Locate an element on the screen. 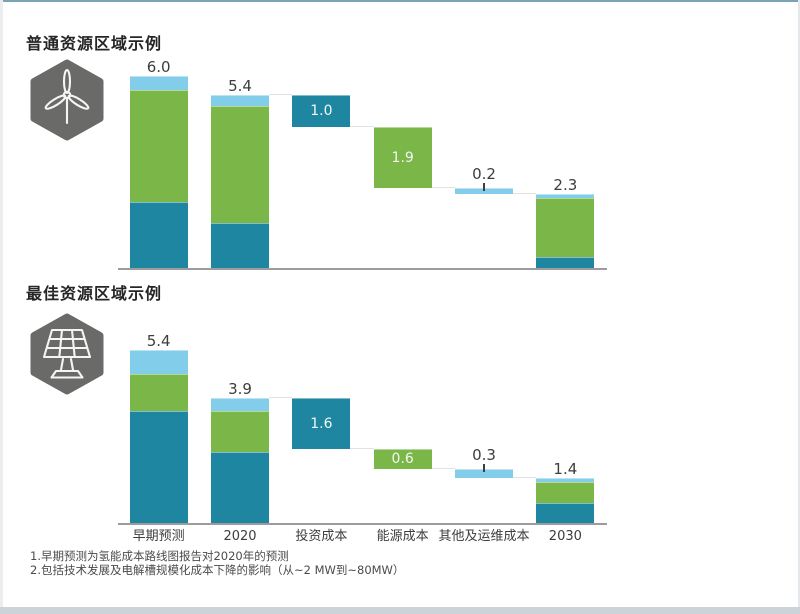 This screenshot has width=800, height=614. value-label: 1.6 is located at coordinates (321, 423).